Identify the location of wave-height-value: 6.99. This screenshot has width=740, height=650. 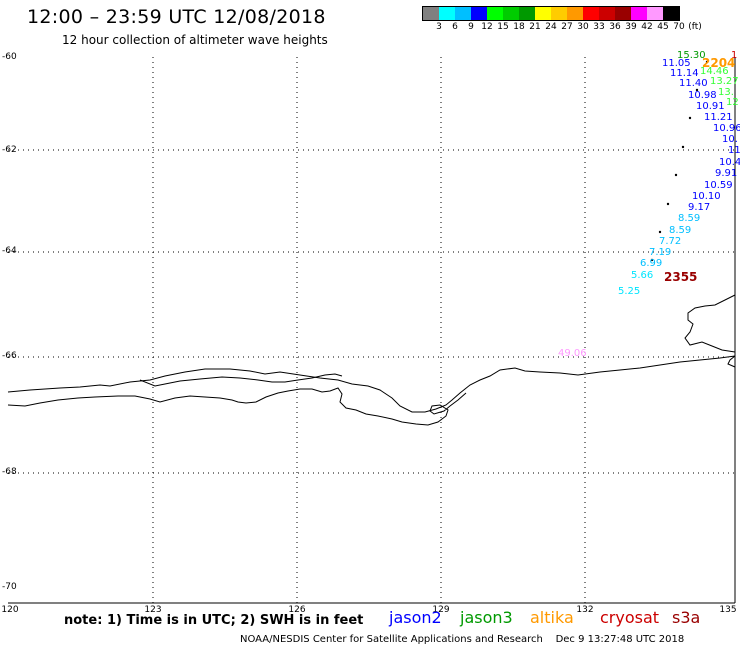
(651, 263).